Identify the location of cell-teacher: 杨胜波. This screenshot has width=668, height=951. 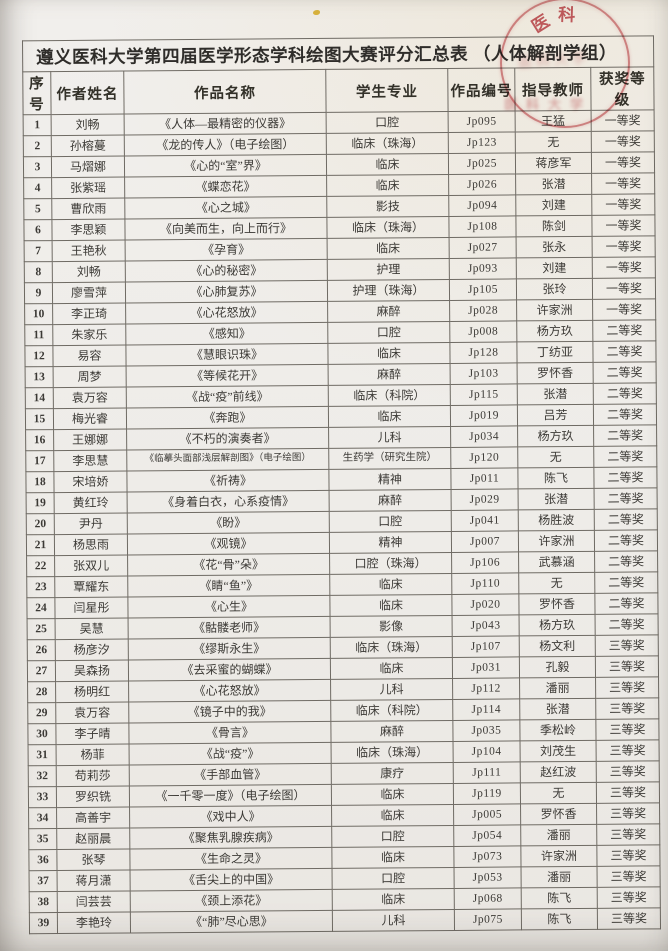
(556, 520).